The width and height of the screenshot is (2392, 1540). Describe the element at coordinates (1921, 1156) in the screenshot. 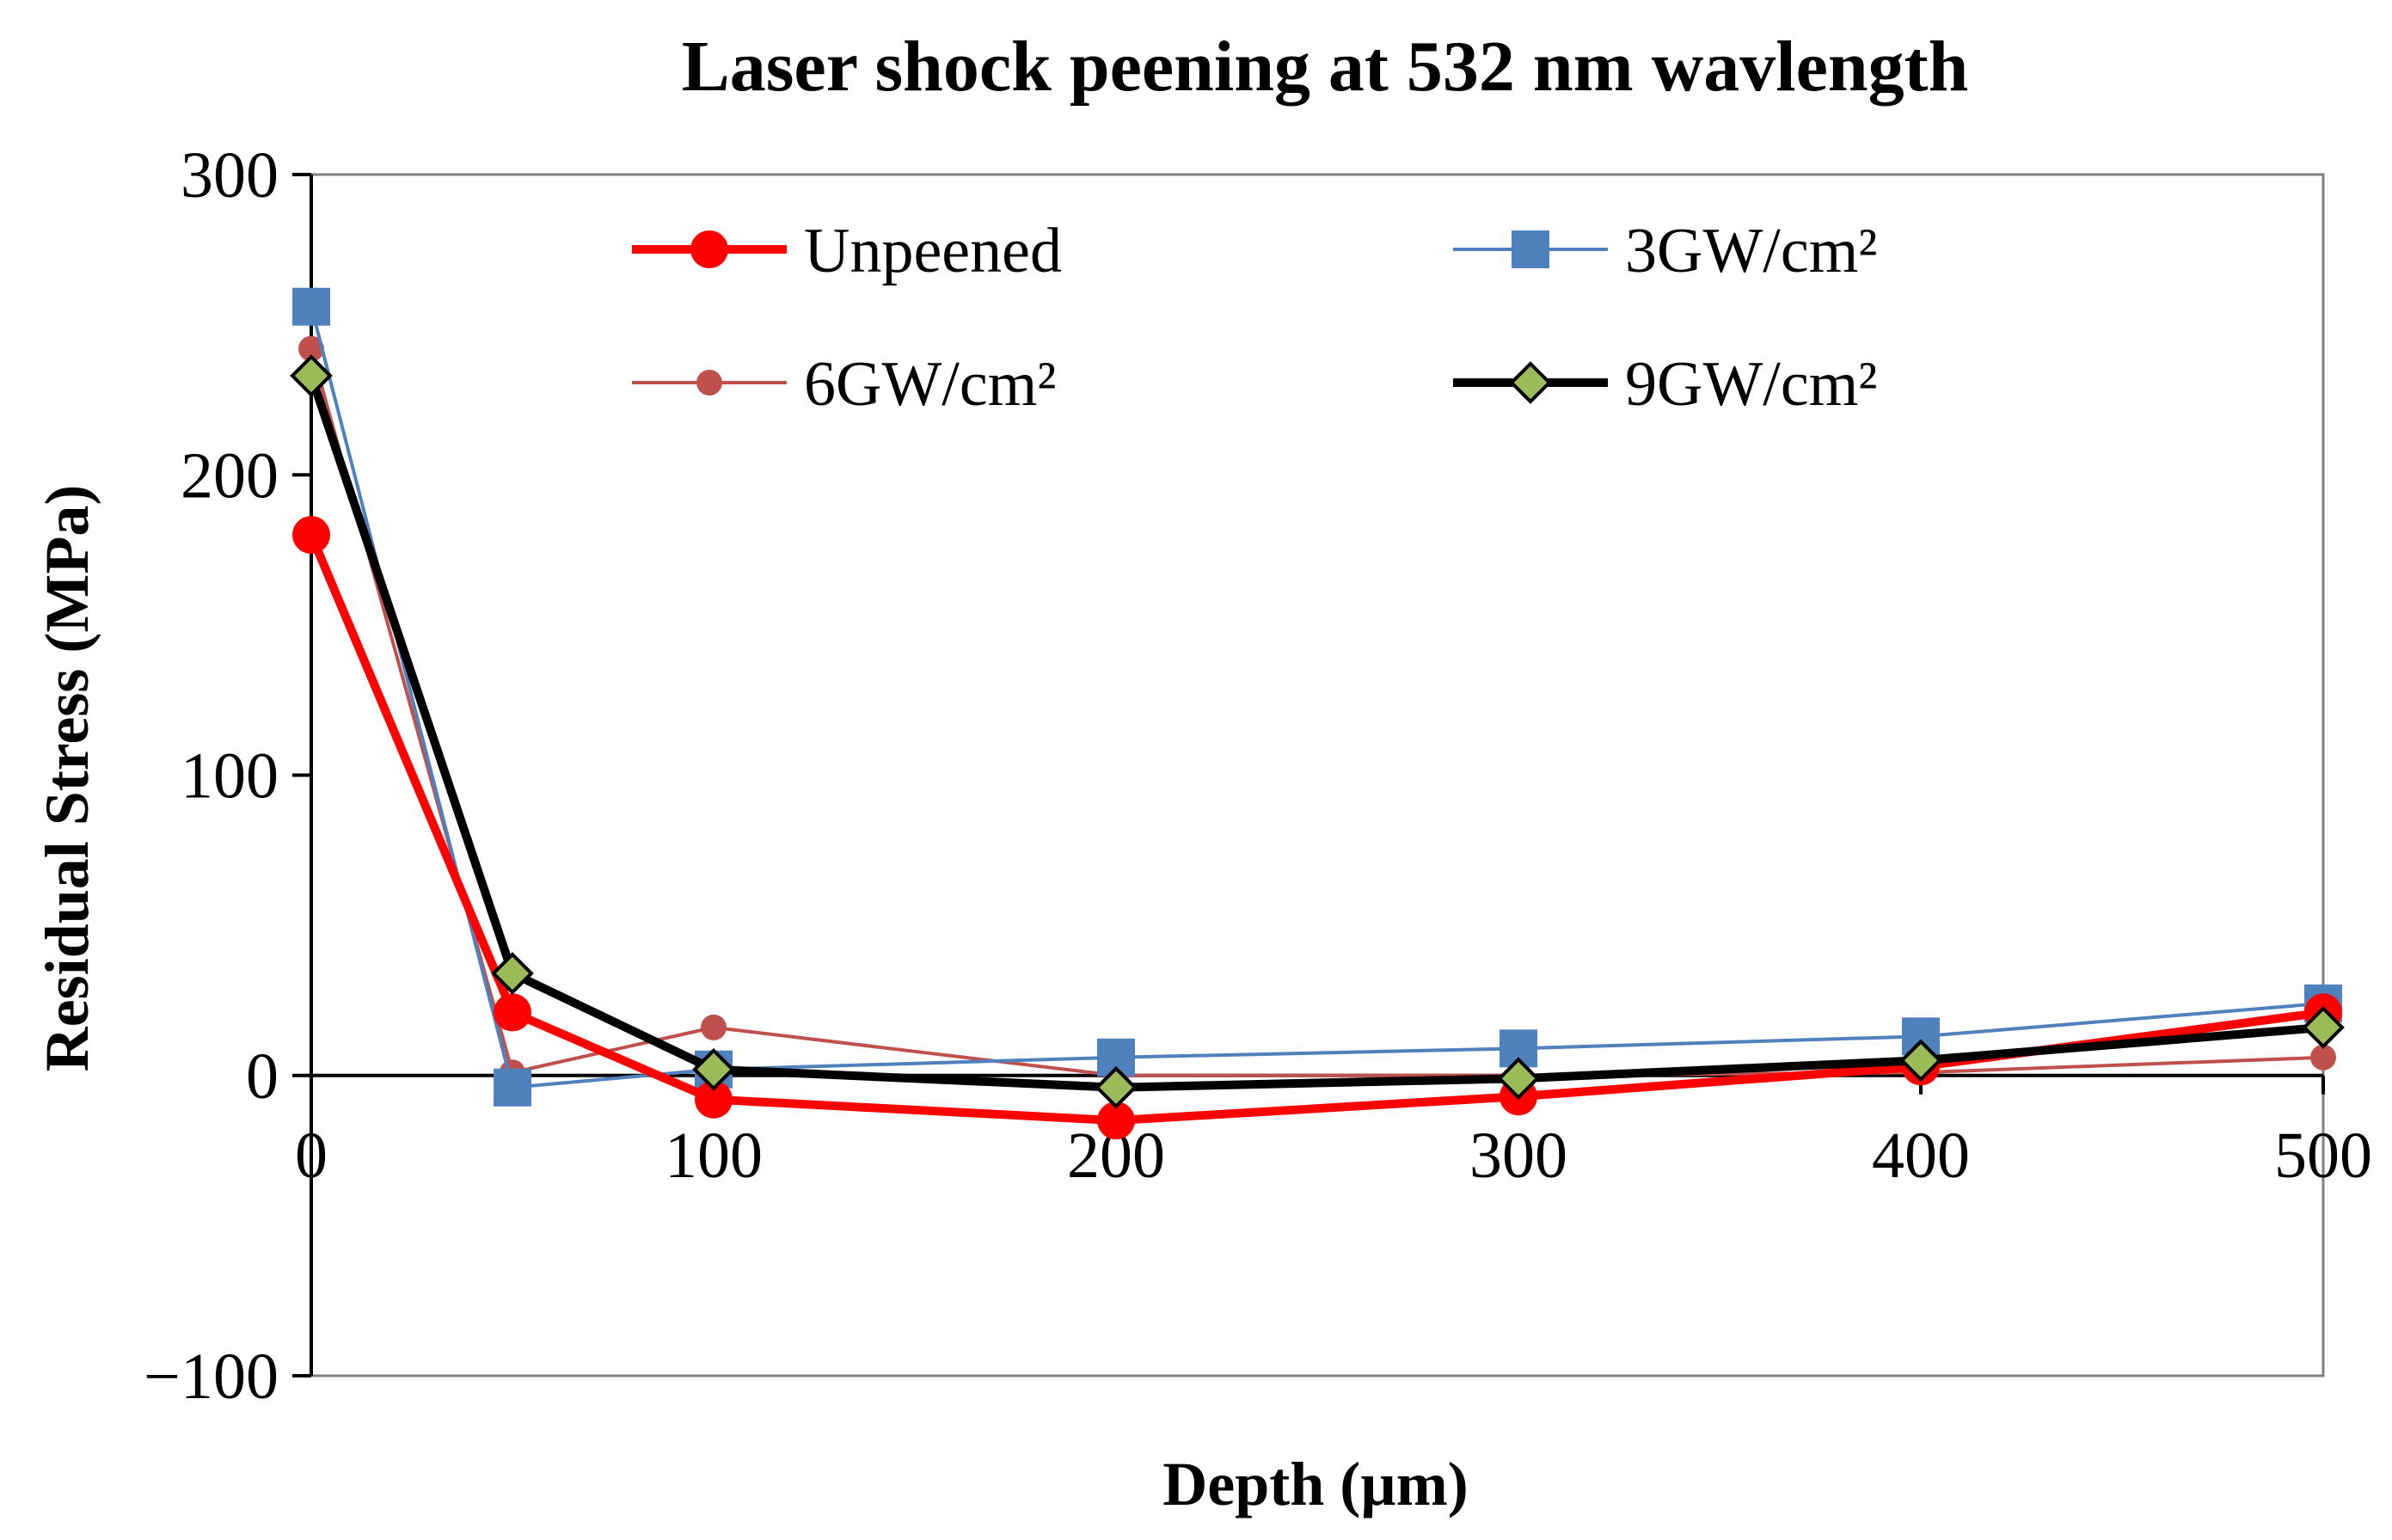

I see `x-tick-label: 400` at that location.